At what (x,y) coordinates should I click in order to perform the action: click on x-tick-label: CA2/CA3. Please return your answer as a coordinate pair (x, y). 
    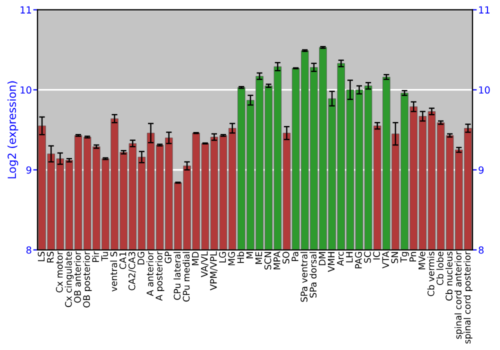
    Looking at the image, I should click on (132, 271).